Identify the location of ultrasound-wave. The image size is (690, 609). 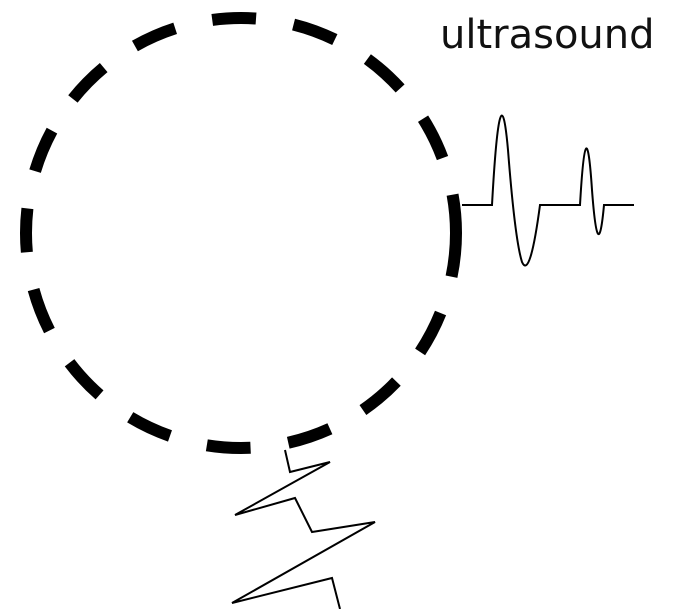
(548, 190).